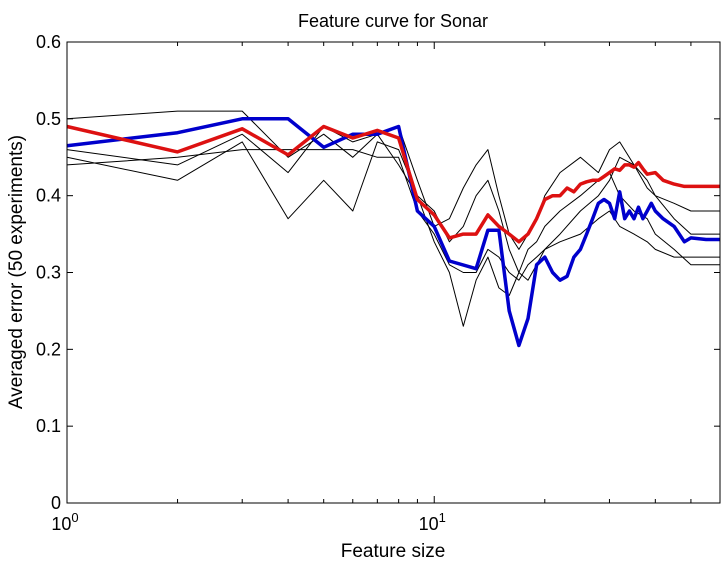 Image resolution: width=724 pixels, height=565 pixels. Describe the element at coordinates (48, 119) in the screenshot. I see `y-tick-label: 0.5` at that location.